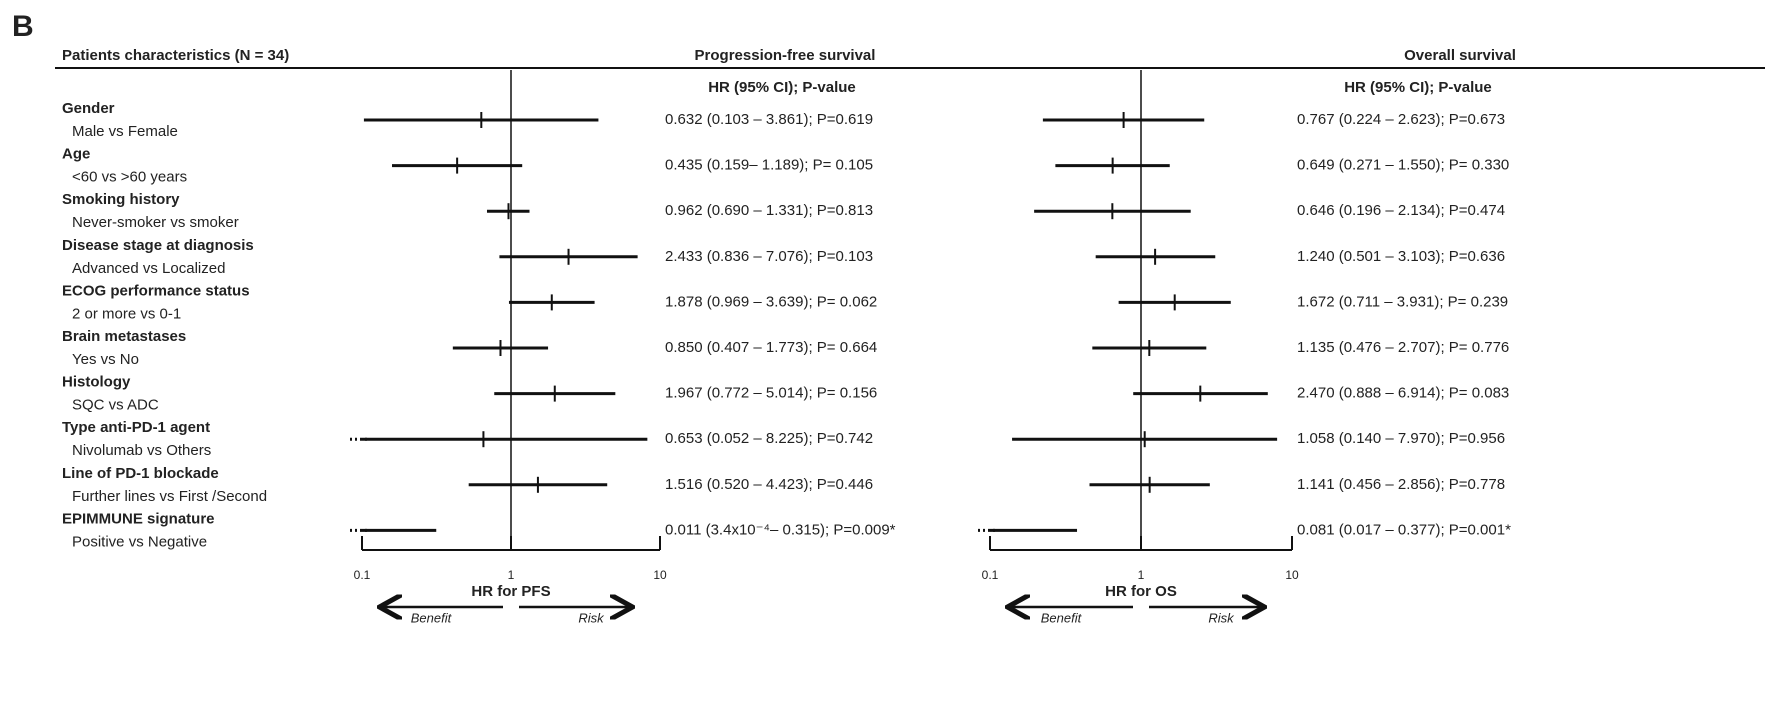 Image resolution: width=1769 pixels, height=705 pixels. I want to click on row-label: Disease stage at diagnosis, so click(158, 245).